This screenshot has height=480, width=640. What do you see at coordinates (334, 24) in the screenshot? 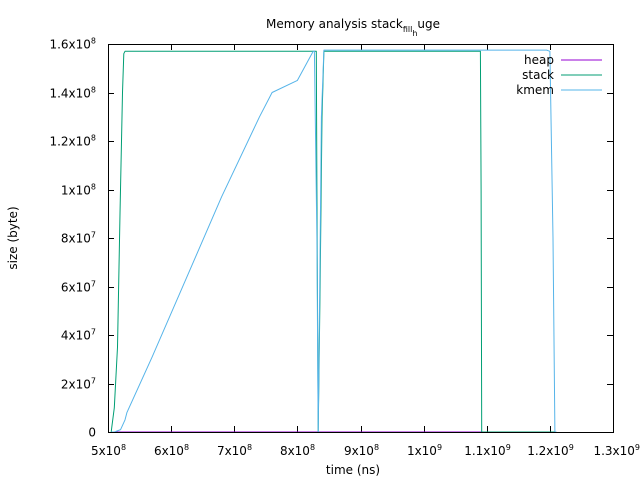
I see `chart-title-main: Memory analysis stack` at bounding box center [334, 24].